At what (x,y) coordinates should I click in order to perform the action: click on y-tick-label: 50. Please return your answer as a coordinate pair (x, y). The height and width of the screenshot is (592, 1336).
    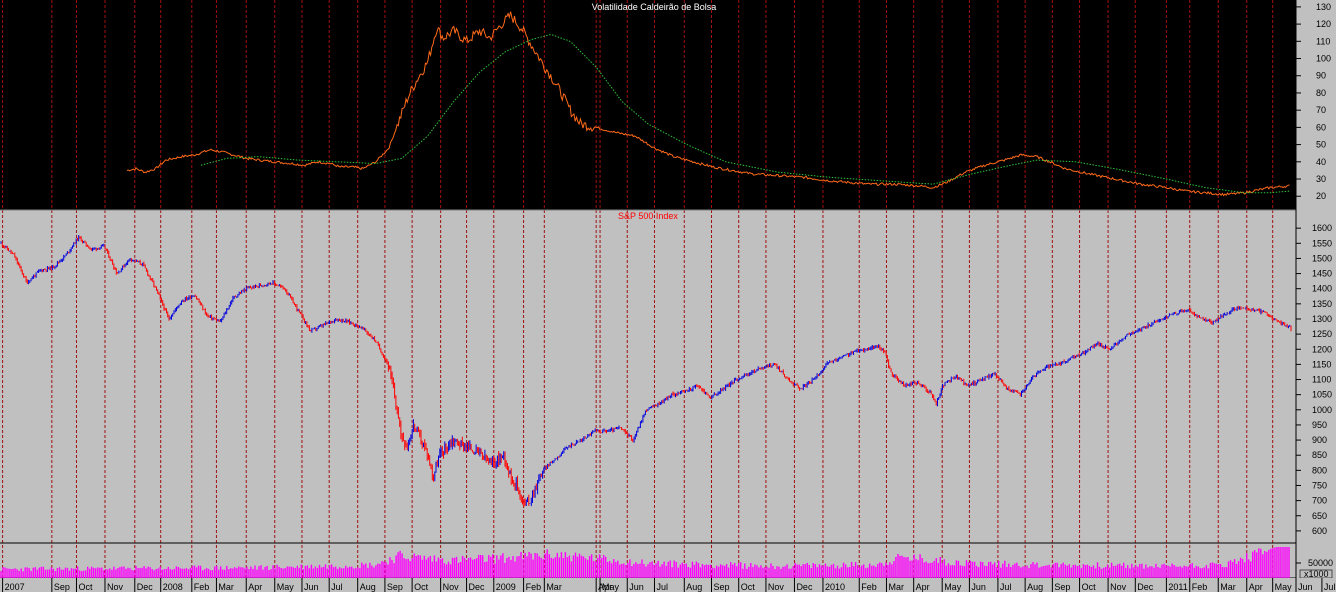
    Looking at the image, I should click on (1321, 145).